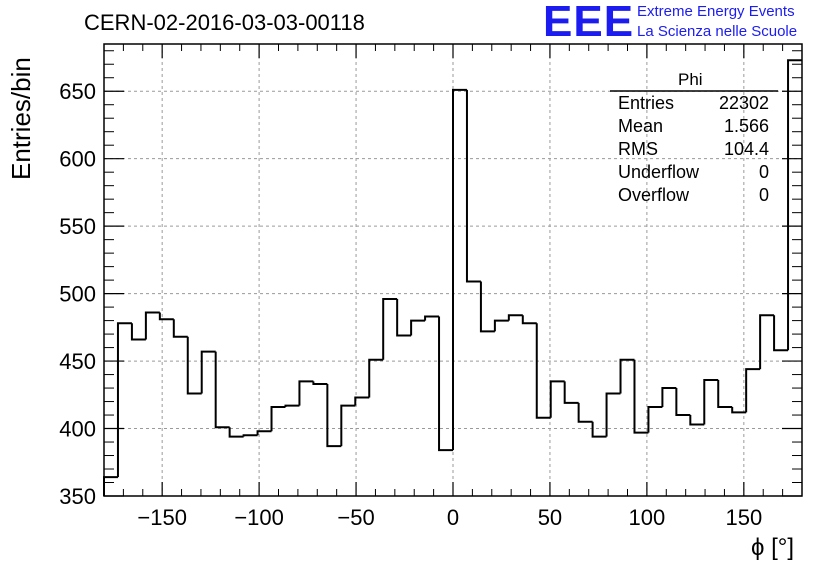 The width and height of the screenshot is (836, 572). What do you see at coordinates (589, 23) in the screenshot?
I see `eee-logo: EEE` at bounding box center [589, 23].